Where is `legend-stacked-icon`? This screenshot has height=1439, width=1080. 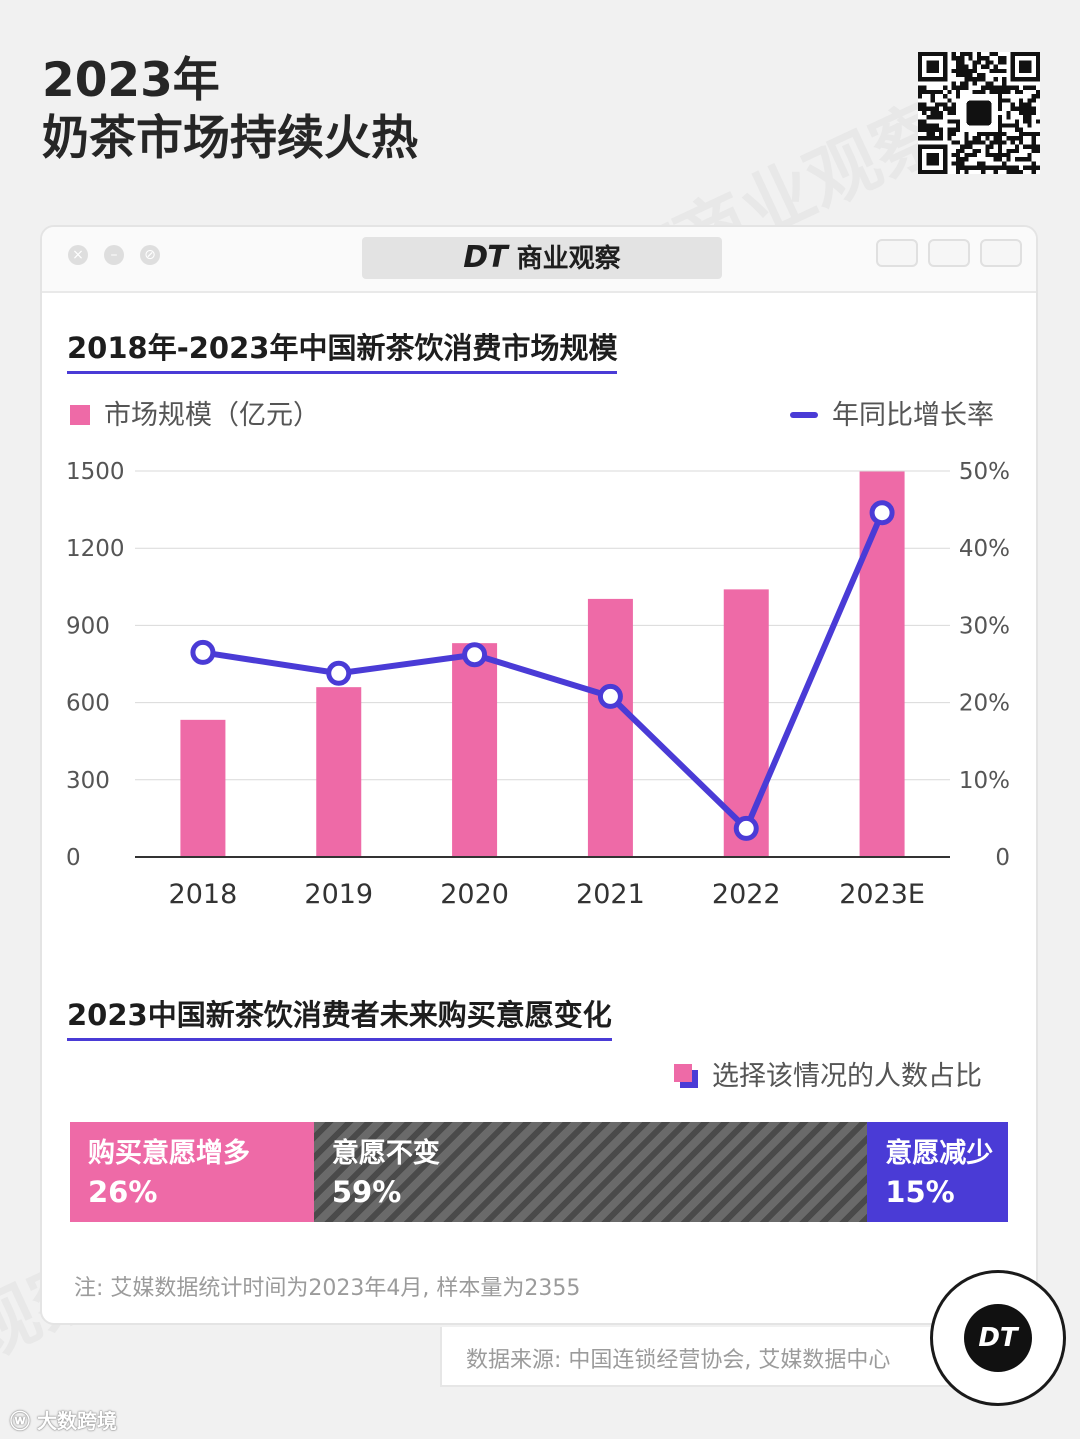
legend-stacked-icon is located at coordinates (686, 1075).